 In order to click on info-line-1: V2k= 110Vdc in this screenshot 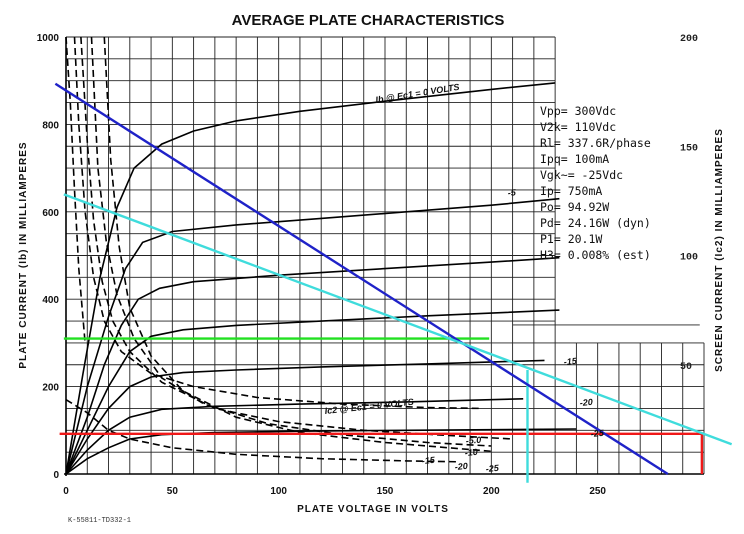, I will do `click(578, 127)`.